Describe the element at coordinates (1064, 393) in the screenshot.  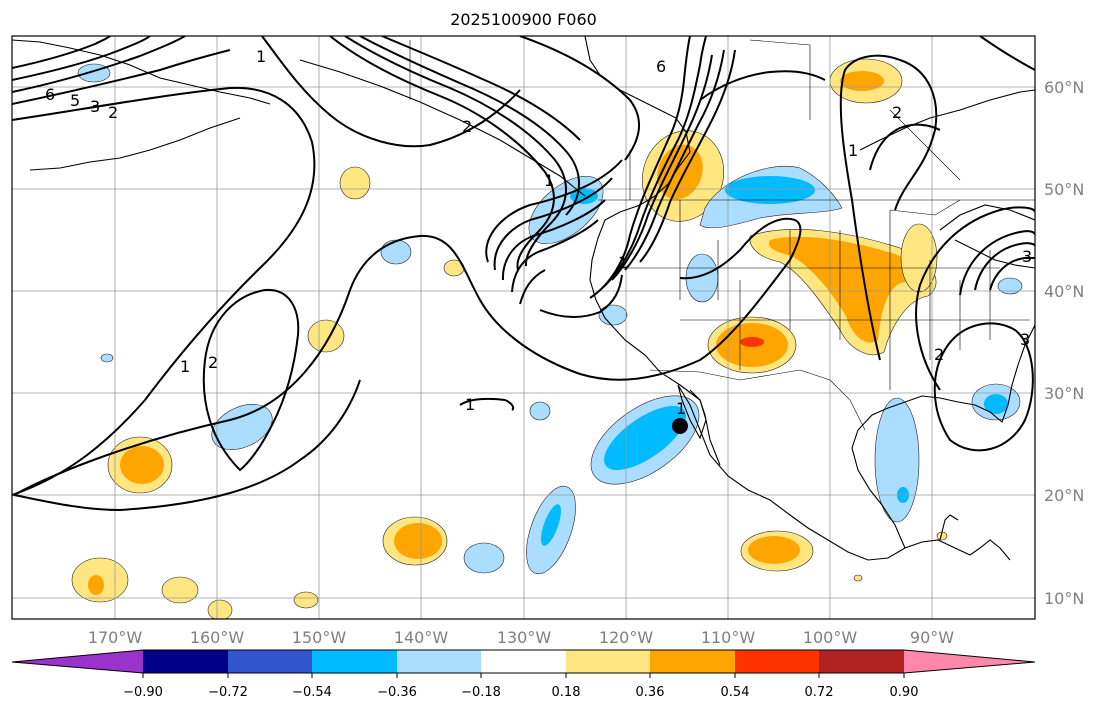
I see `lat-tick-label: 30°N` at that location.